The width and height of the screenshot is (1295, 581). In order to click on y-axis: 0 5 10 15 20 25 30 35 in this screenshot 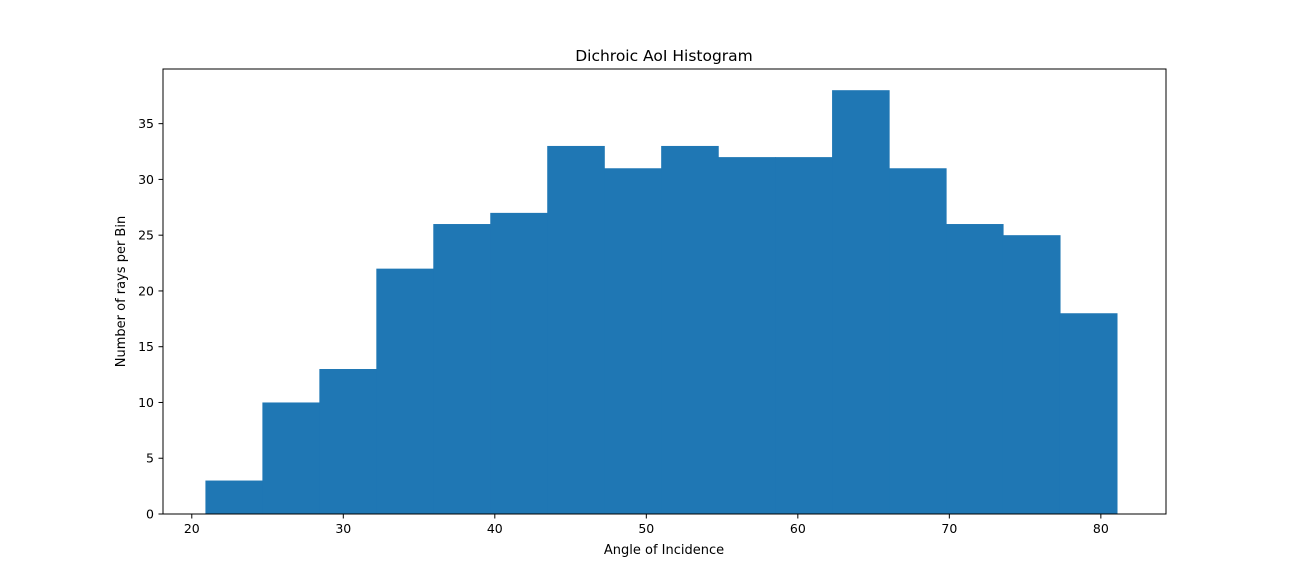, I will do `click(150, 319)`.